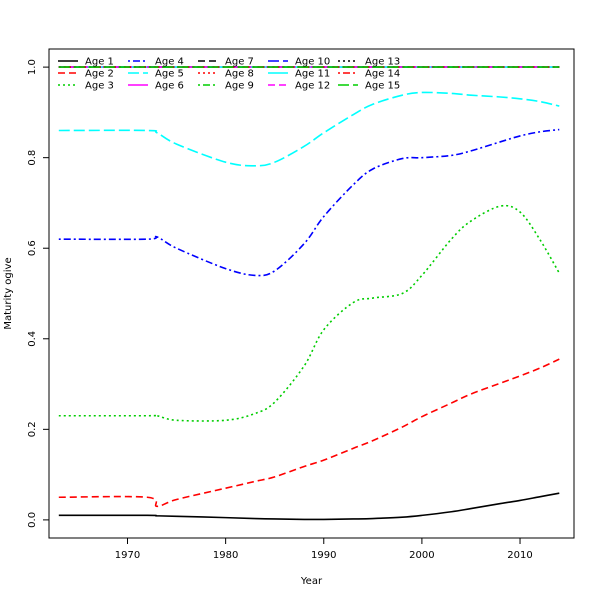 The width and height of the screenshot is (600, 600). I want to click on legend-label-age-4: Age 4, so click(169, 62).